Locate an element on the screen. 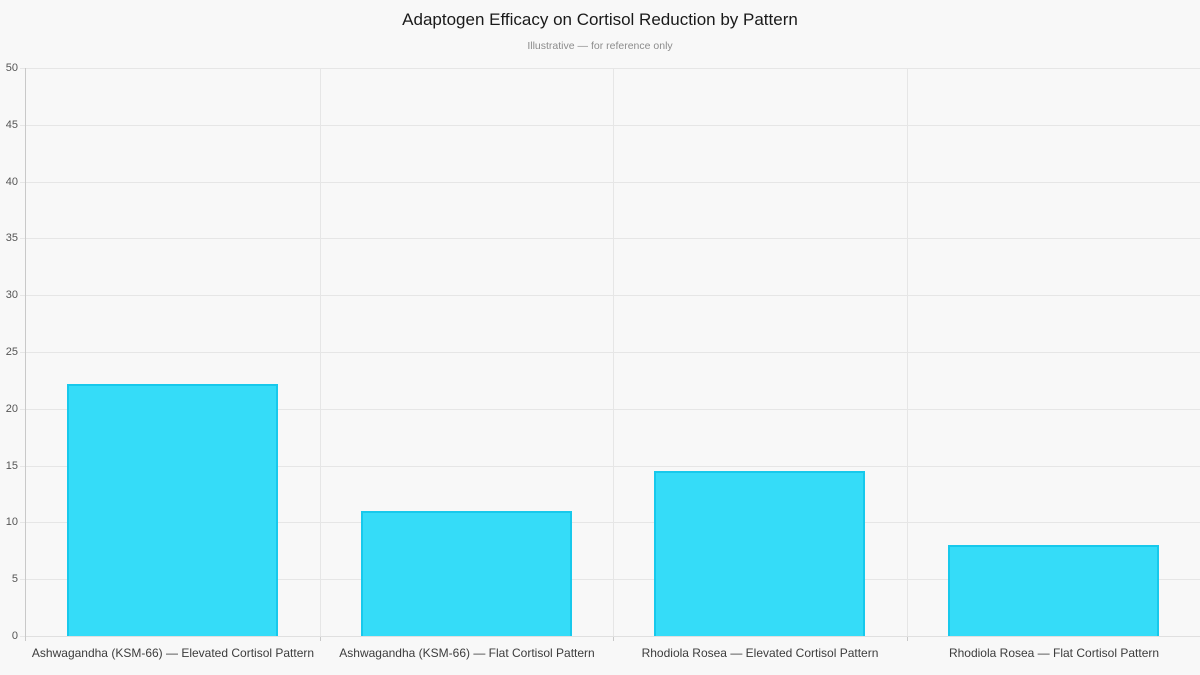 The height and width of the screenshot is (675, 1200). y-tick-label: 0 is located at coordinates (14, 636).